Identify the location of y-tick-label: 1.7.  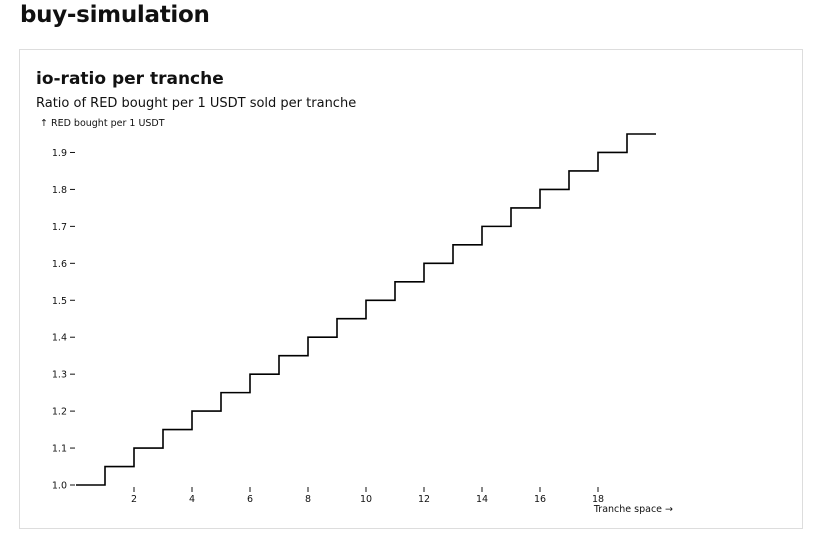
(59, 227).